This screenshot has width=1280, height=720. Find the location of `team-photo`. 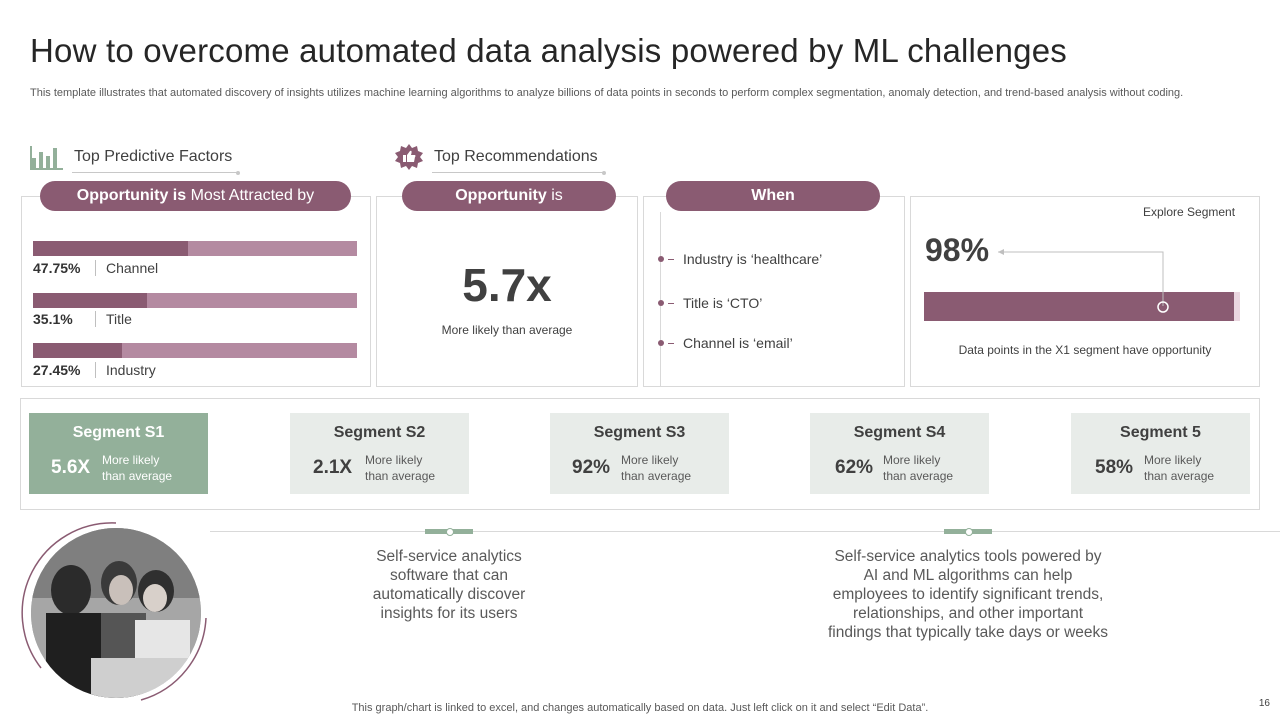

team-photo is located at coordinates (116, 613).